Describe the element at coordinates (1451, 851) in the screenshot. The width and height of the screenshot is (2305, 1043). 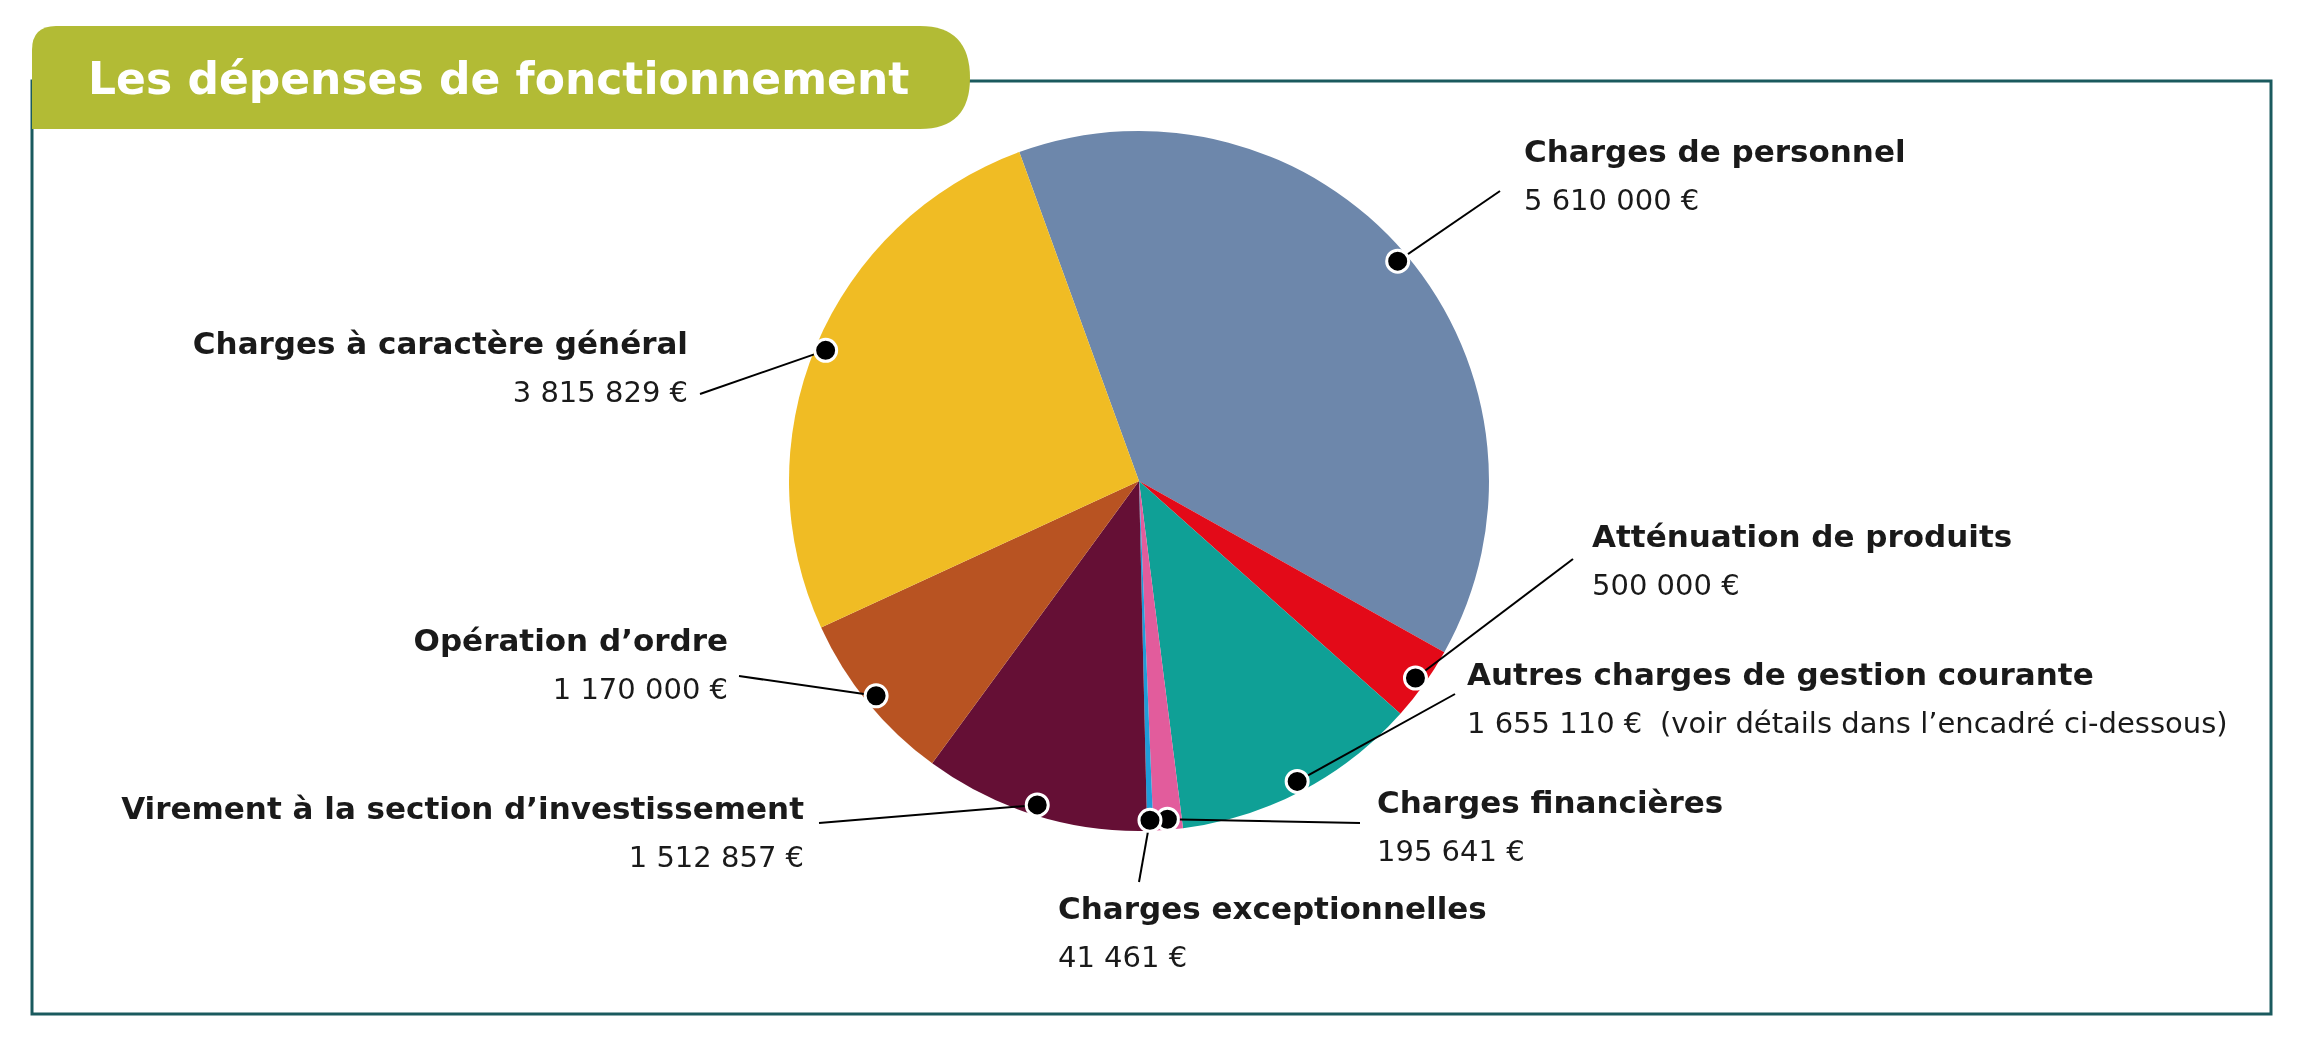
I see `data-label: 195 641 €` at that location.